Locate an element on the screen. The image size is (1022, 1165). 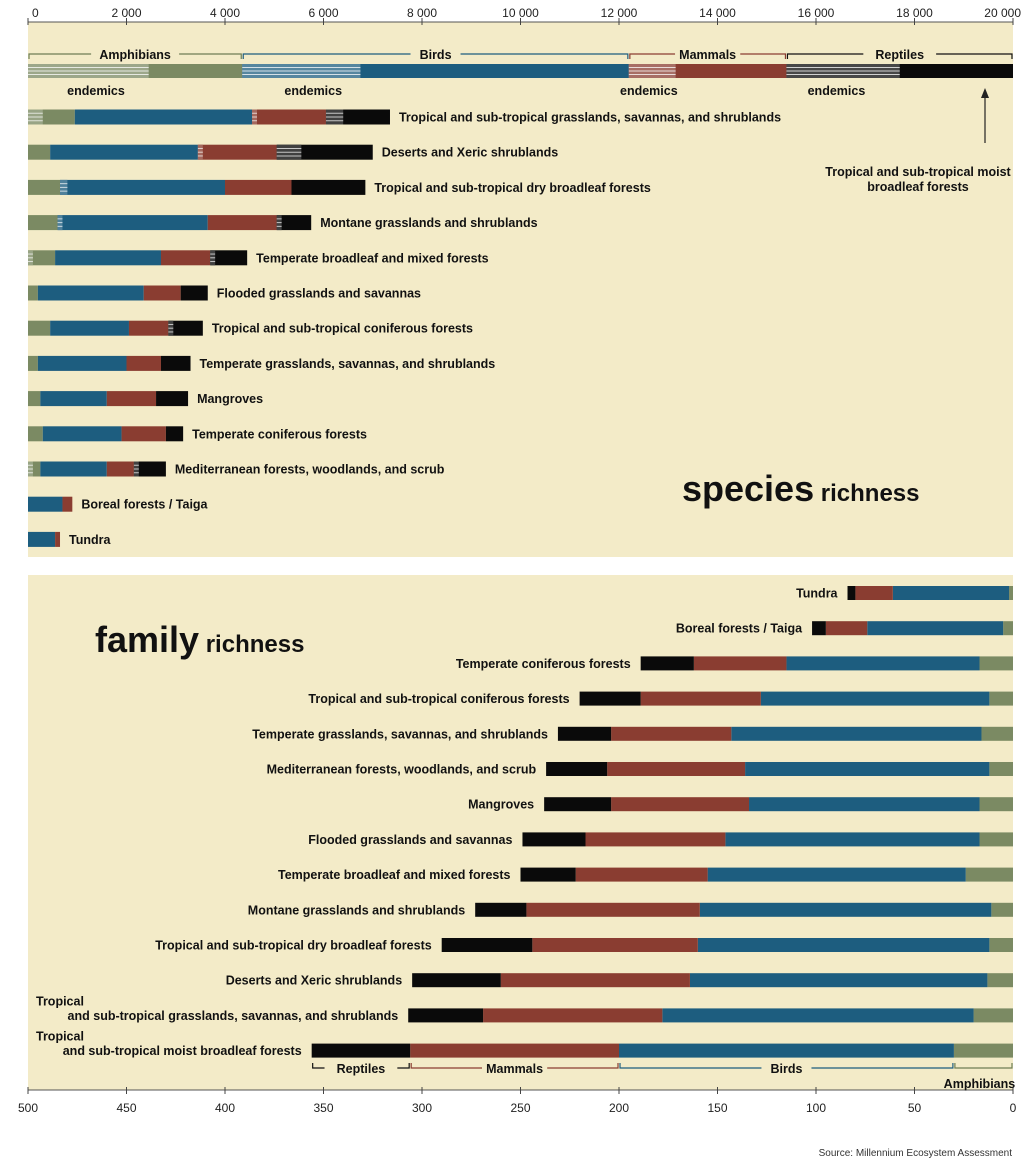
family-mammals-label: Mammals is located at coordinates (514, 1069).